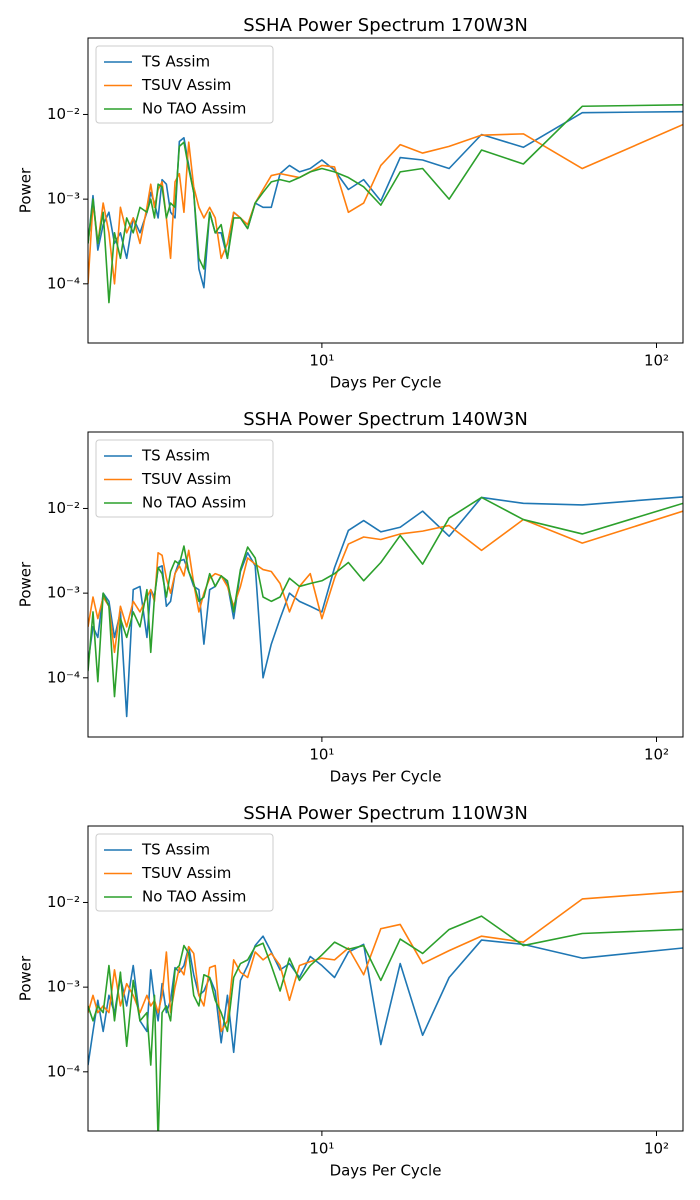 This screenshot has width=700, height=1200. What do you see at coordinates (385, 25) in the screenshot?
I see `chart-title: SSHA Power Spectrum 170W3N` at bounding box center [385, 25].